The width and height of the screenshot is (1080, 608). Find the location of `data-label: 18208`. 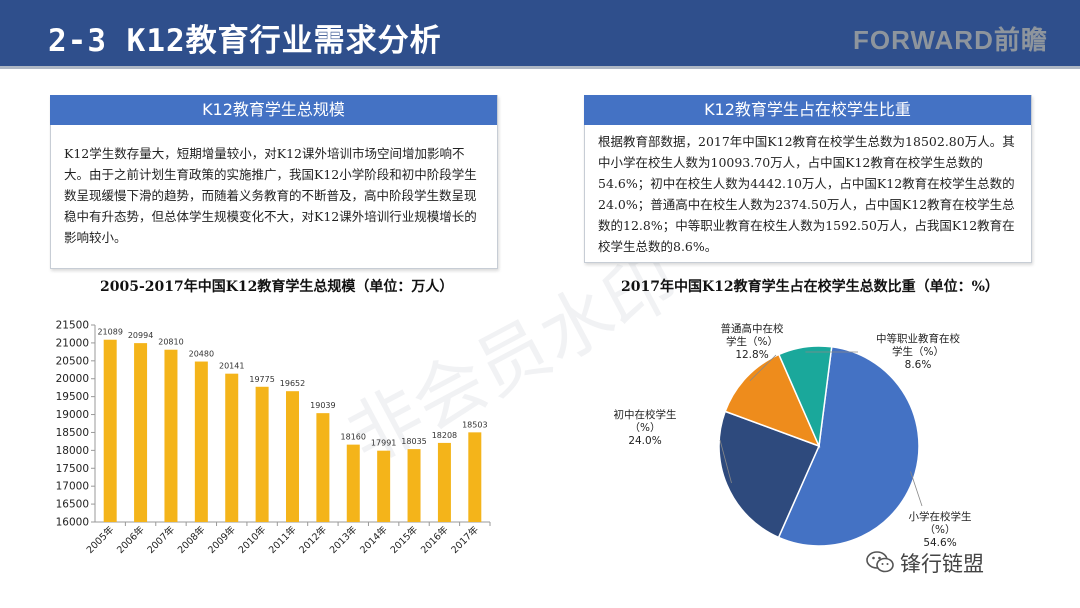

data-label: 18208 is located at coordinates (444, 435).